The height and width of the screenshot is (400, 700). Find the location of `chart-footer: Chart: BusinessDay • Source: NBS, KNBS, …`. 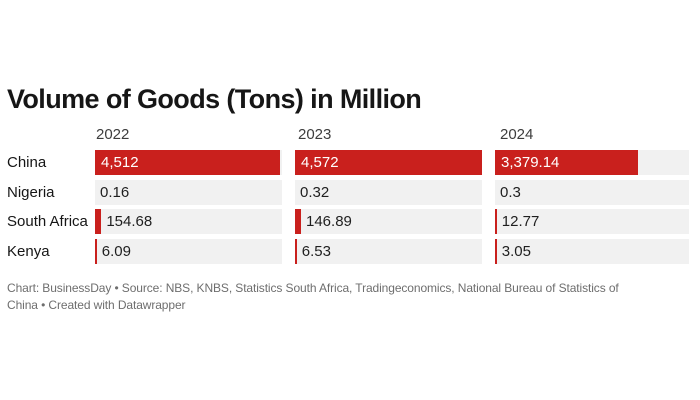

chart-footer: Chart: BusinessDay • Source: NBS, KNBS, … is located at coordinates (313, 297).